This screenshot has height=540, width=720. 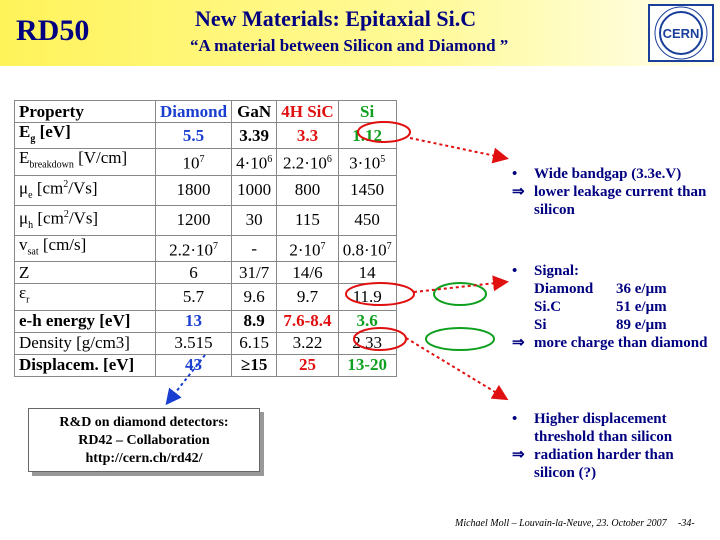 I want to click on table-cell: 31/7, so click(x=254, y=273).